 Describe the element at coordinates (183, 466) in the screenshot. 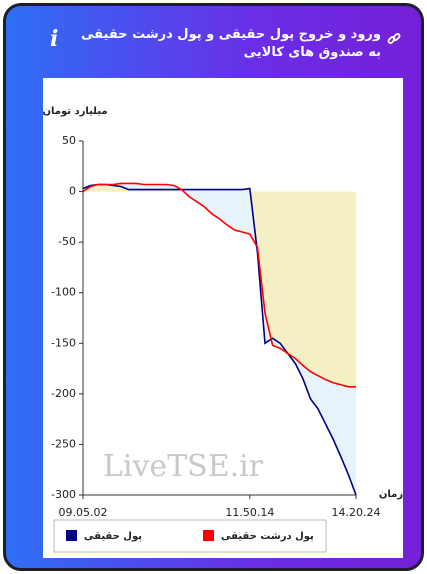

I see `watermark: LiveTSE.ir` at that location.